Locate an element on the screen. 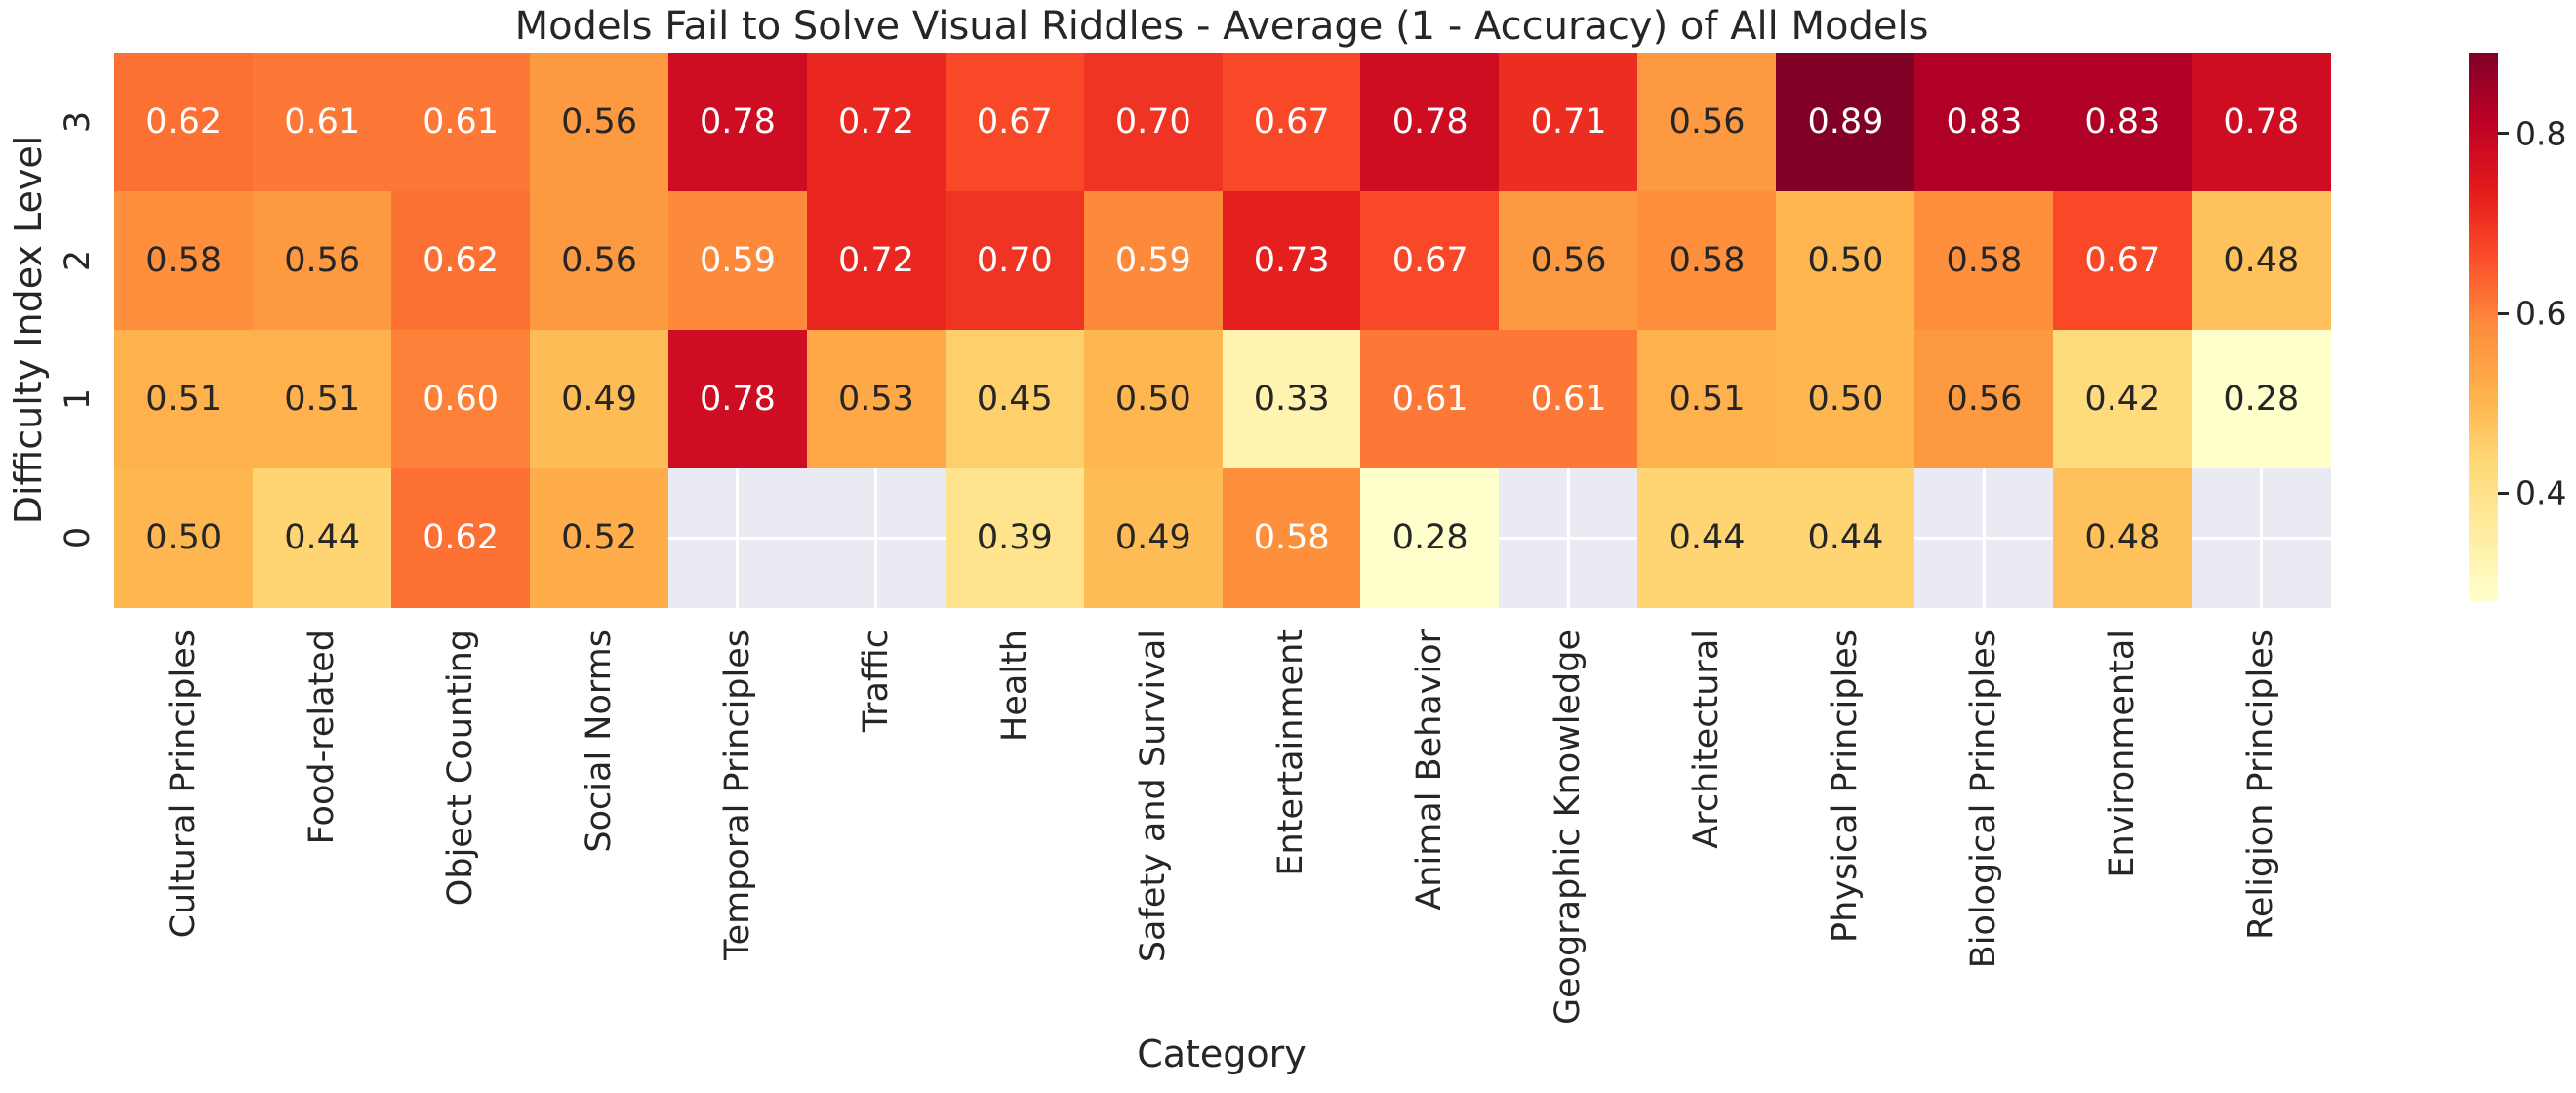  heatmap-cell: 0.52 is located at coordinates (599, 538).